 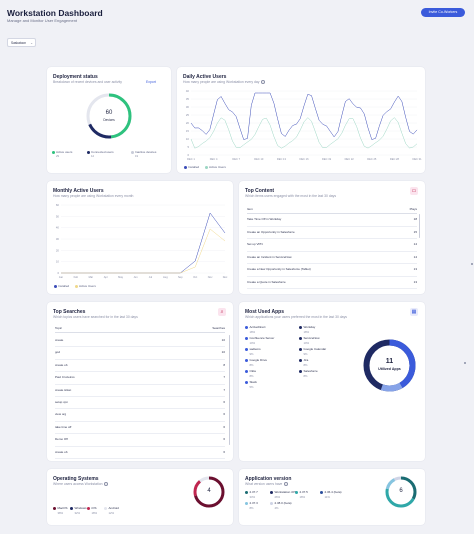 I want to click on row-label: Create a Quote in Salesforce, so click(x=266, y=281).